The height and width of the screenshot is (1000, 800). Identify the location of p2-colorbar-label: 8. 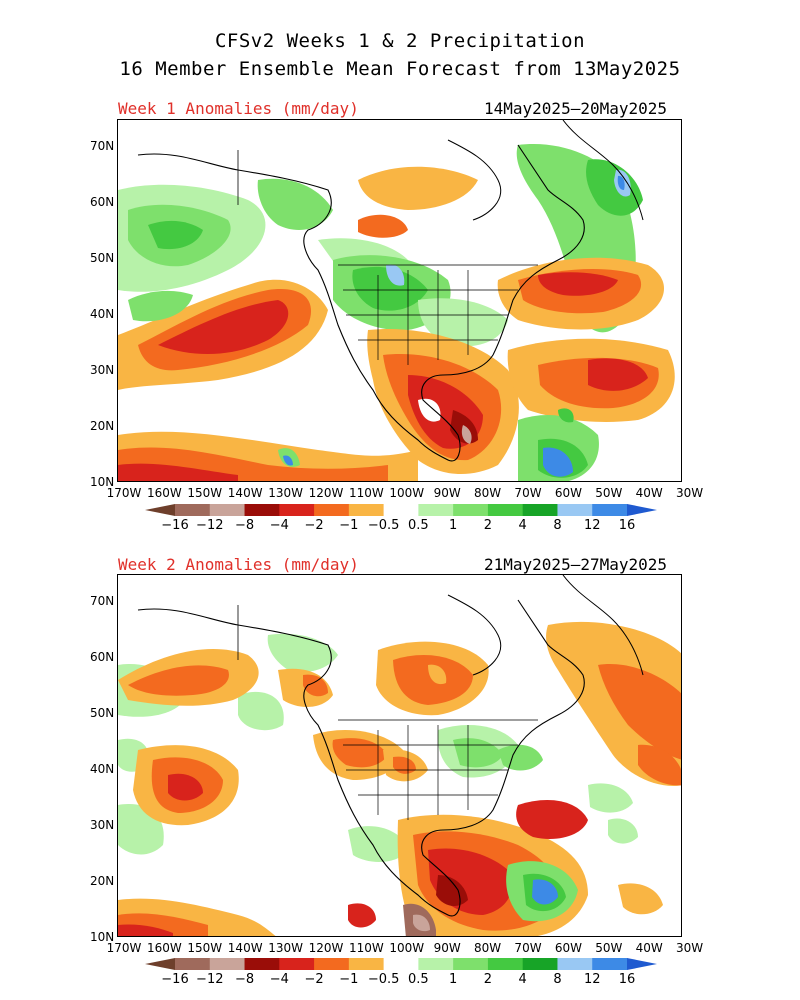
(557, 979).